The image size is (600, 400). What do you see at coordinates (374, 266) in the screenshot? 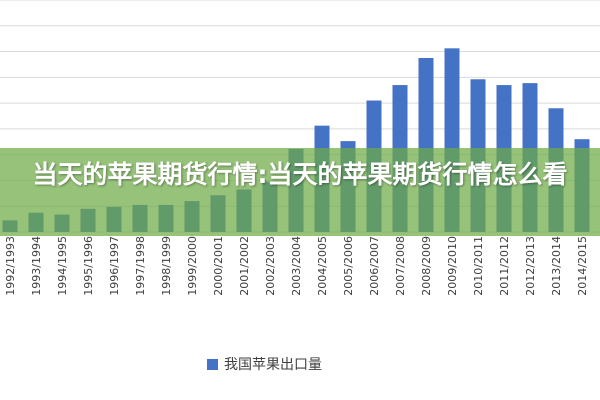
I see `x-tick-label: 2006/2007` at bounding box center [374, 266].